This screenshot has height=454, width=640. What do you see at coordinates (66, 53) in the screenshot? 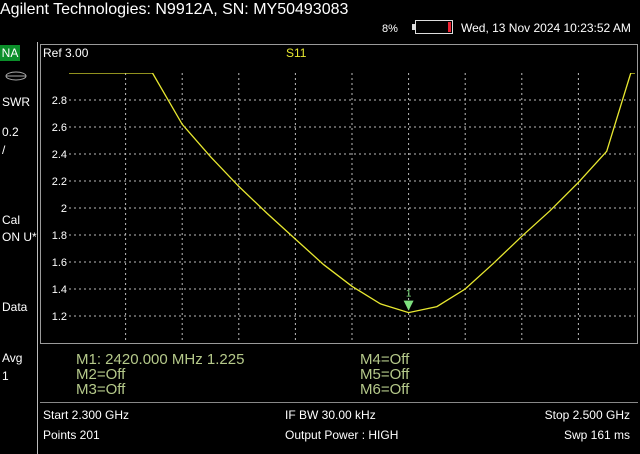
I see `reference-level: Ref 3.00` at bounding box center [66, 53].